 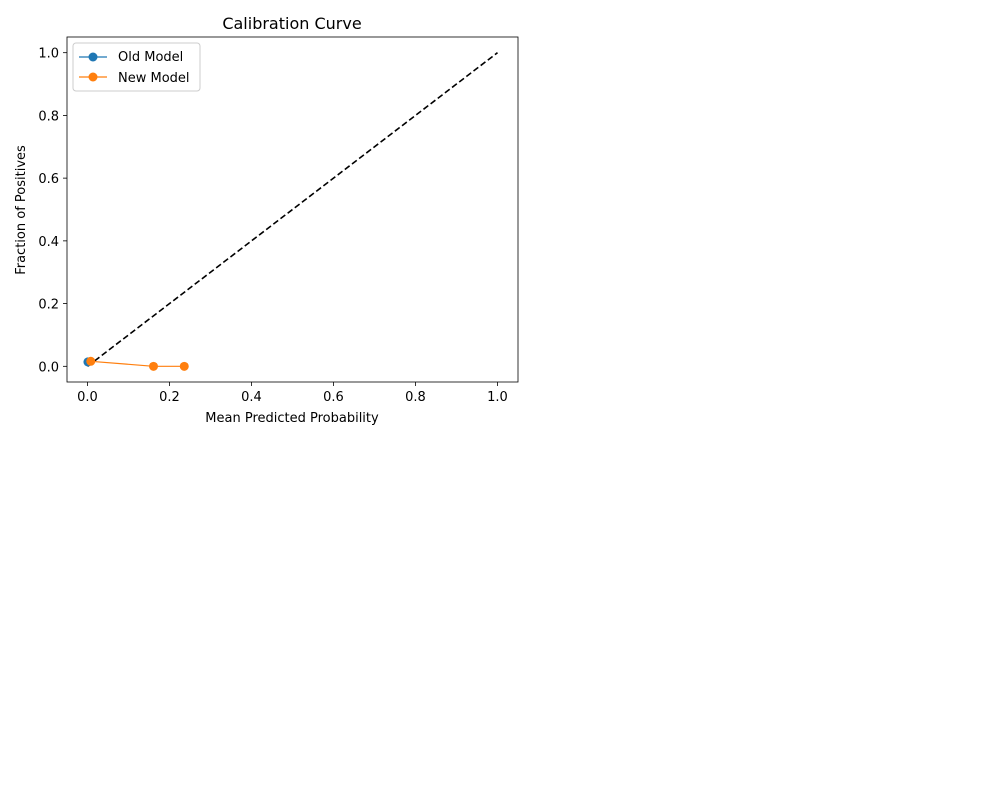 What do you see at coordinates (292, 393) in the screenshot?
I see `x-axis-ticks: 0.0 0.2 0.4 0.6 0.8 1.0` at bounding box center [292, 393].